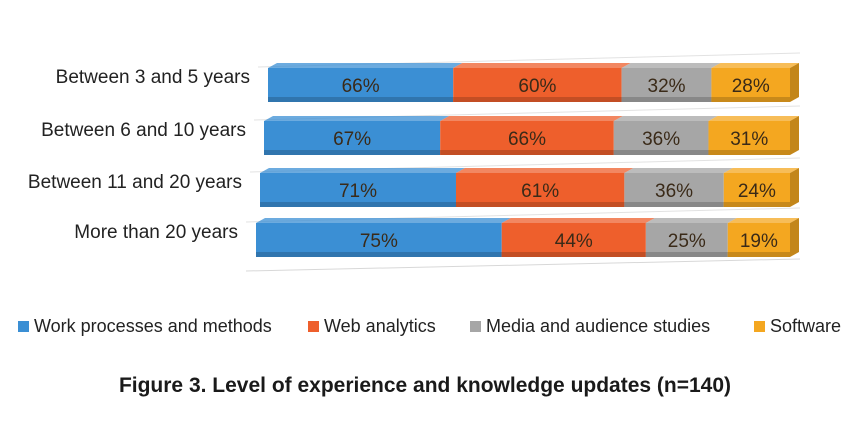 This screenshot has width=850, height=433. I want to click on data-label: 44%, so click(574, 241).